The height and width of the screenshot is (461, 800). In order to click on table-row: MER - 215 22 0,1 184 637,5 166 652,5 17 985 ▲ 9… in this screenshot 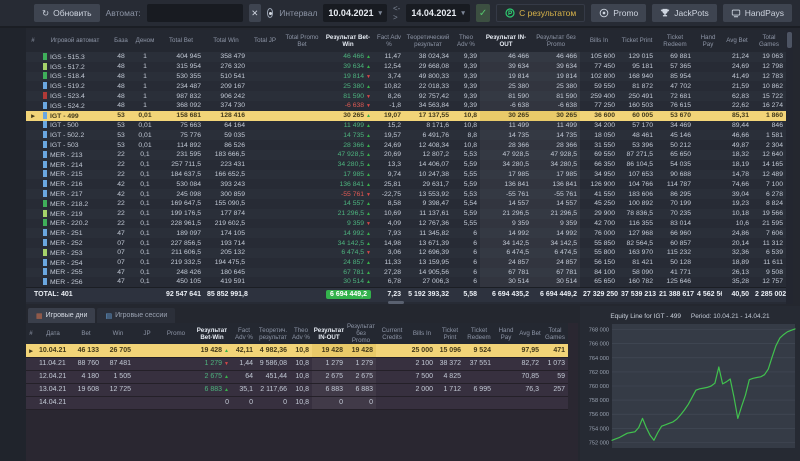, I will do `click(406, 174)`.